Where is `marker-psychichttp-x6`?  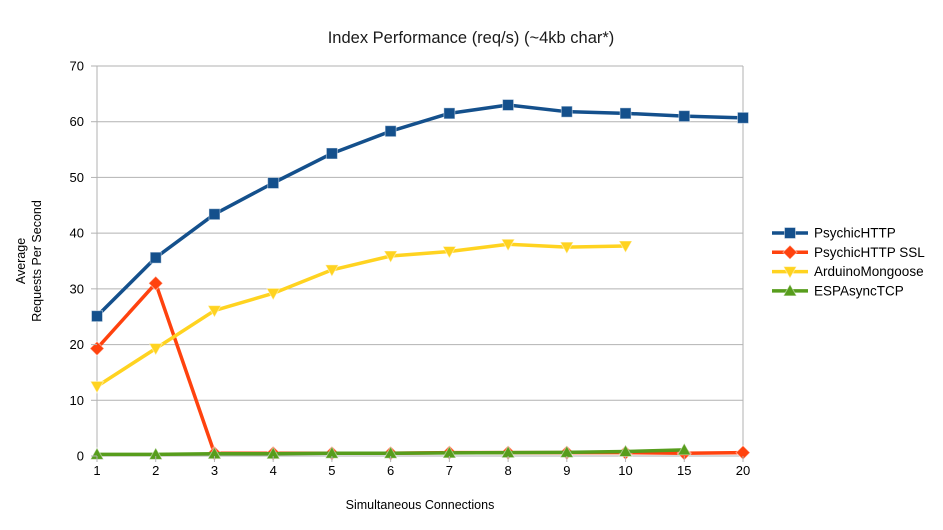 marker-psychichttp-x6 is located at coordinates (390, 131).